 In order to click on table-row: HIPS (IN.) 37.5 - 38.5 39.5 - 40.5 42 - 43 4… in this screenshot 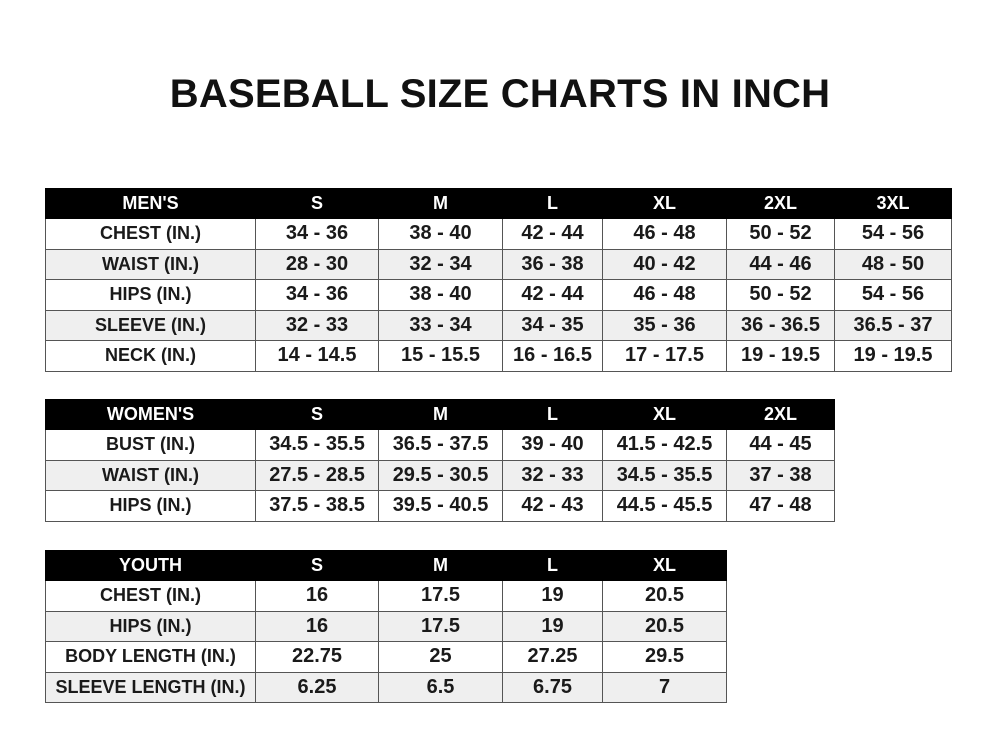, I will do `click(440, 506)`.